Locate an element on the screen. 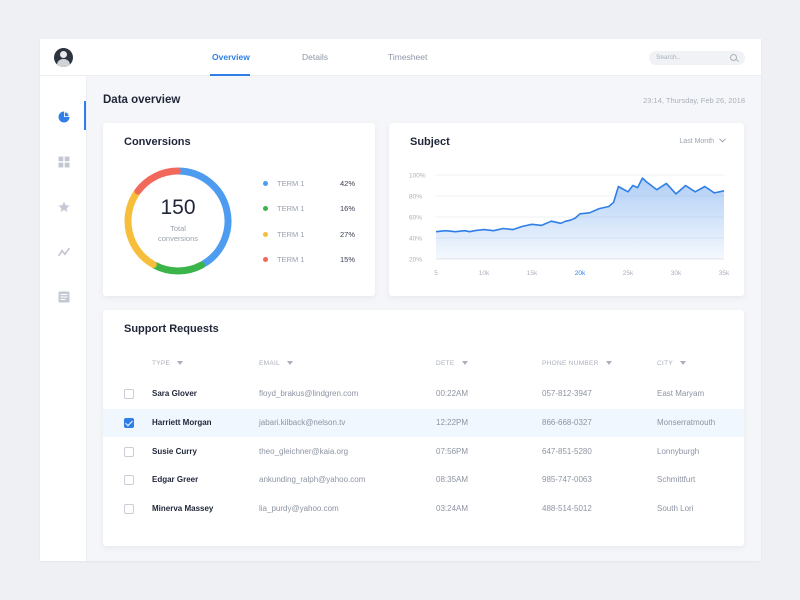 This screenshot has width=800, height=600. x-tick-label: 35k is located at coordinates (724, 273).